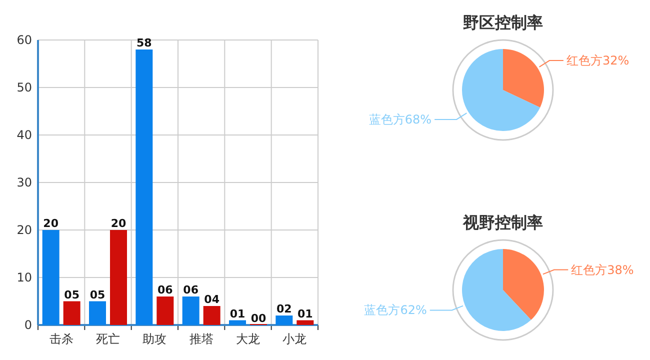 The image size is (650, 360). I want to click on data-label: 00, so click(258, 318).